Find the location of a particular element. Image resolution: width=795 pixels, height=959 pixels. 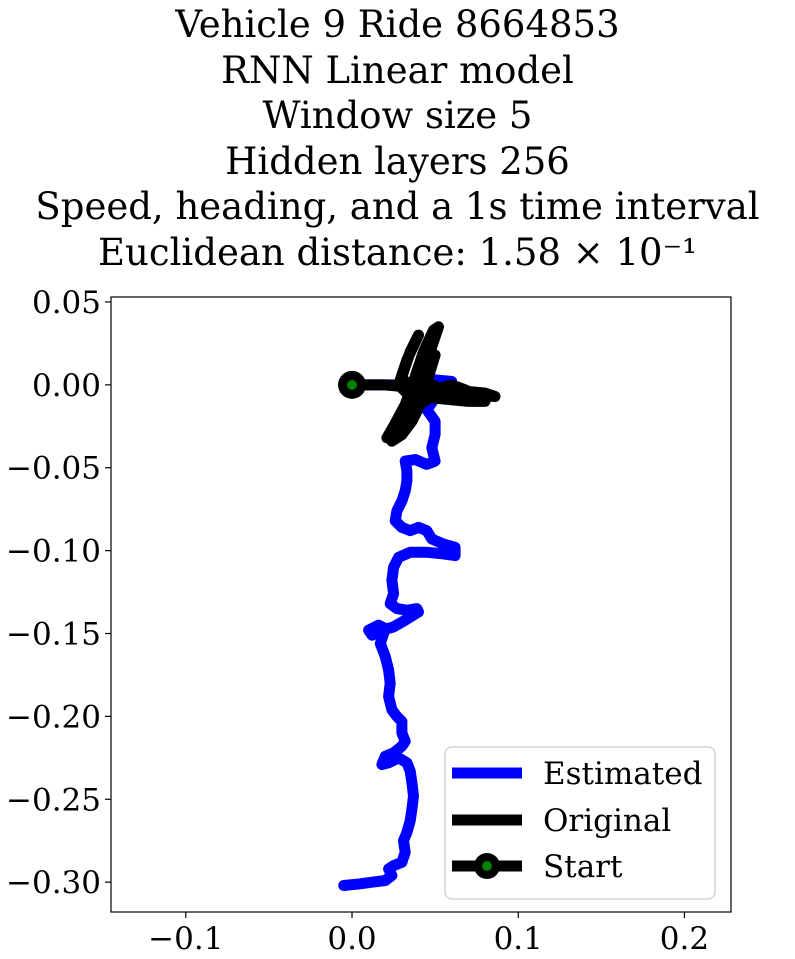

x-tick-label: 0.0 is located at coordinates (351, 939).